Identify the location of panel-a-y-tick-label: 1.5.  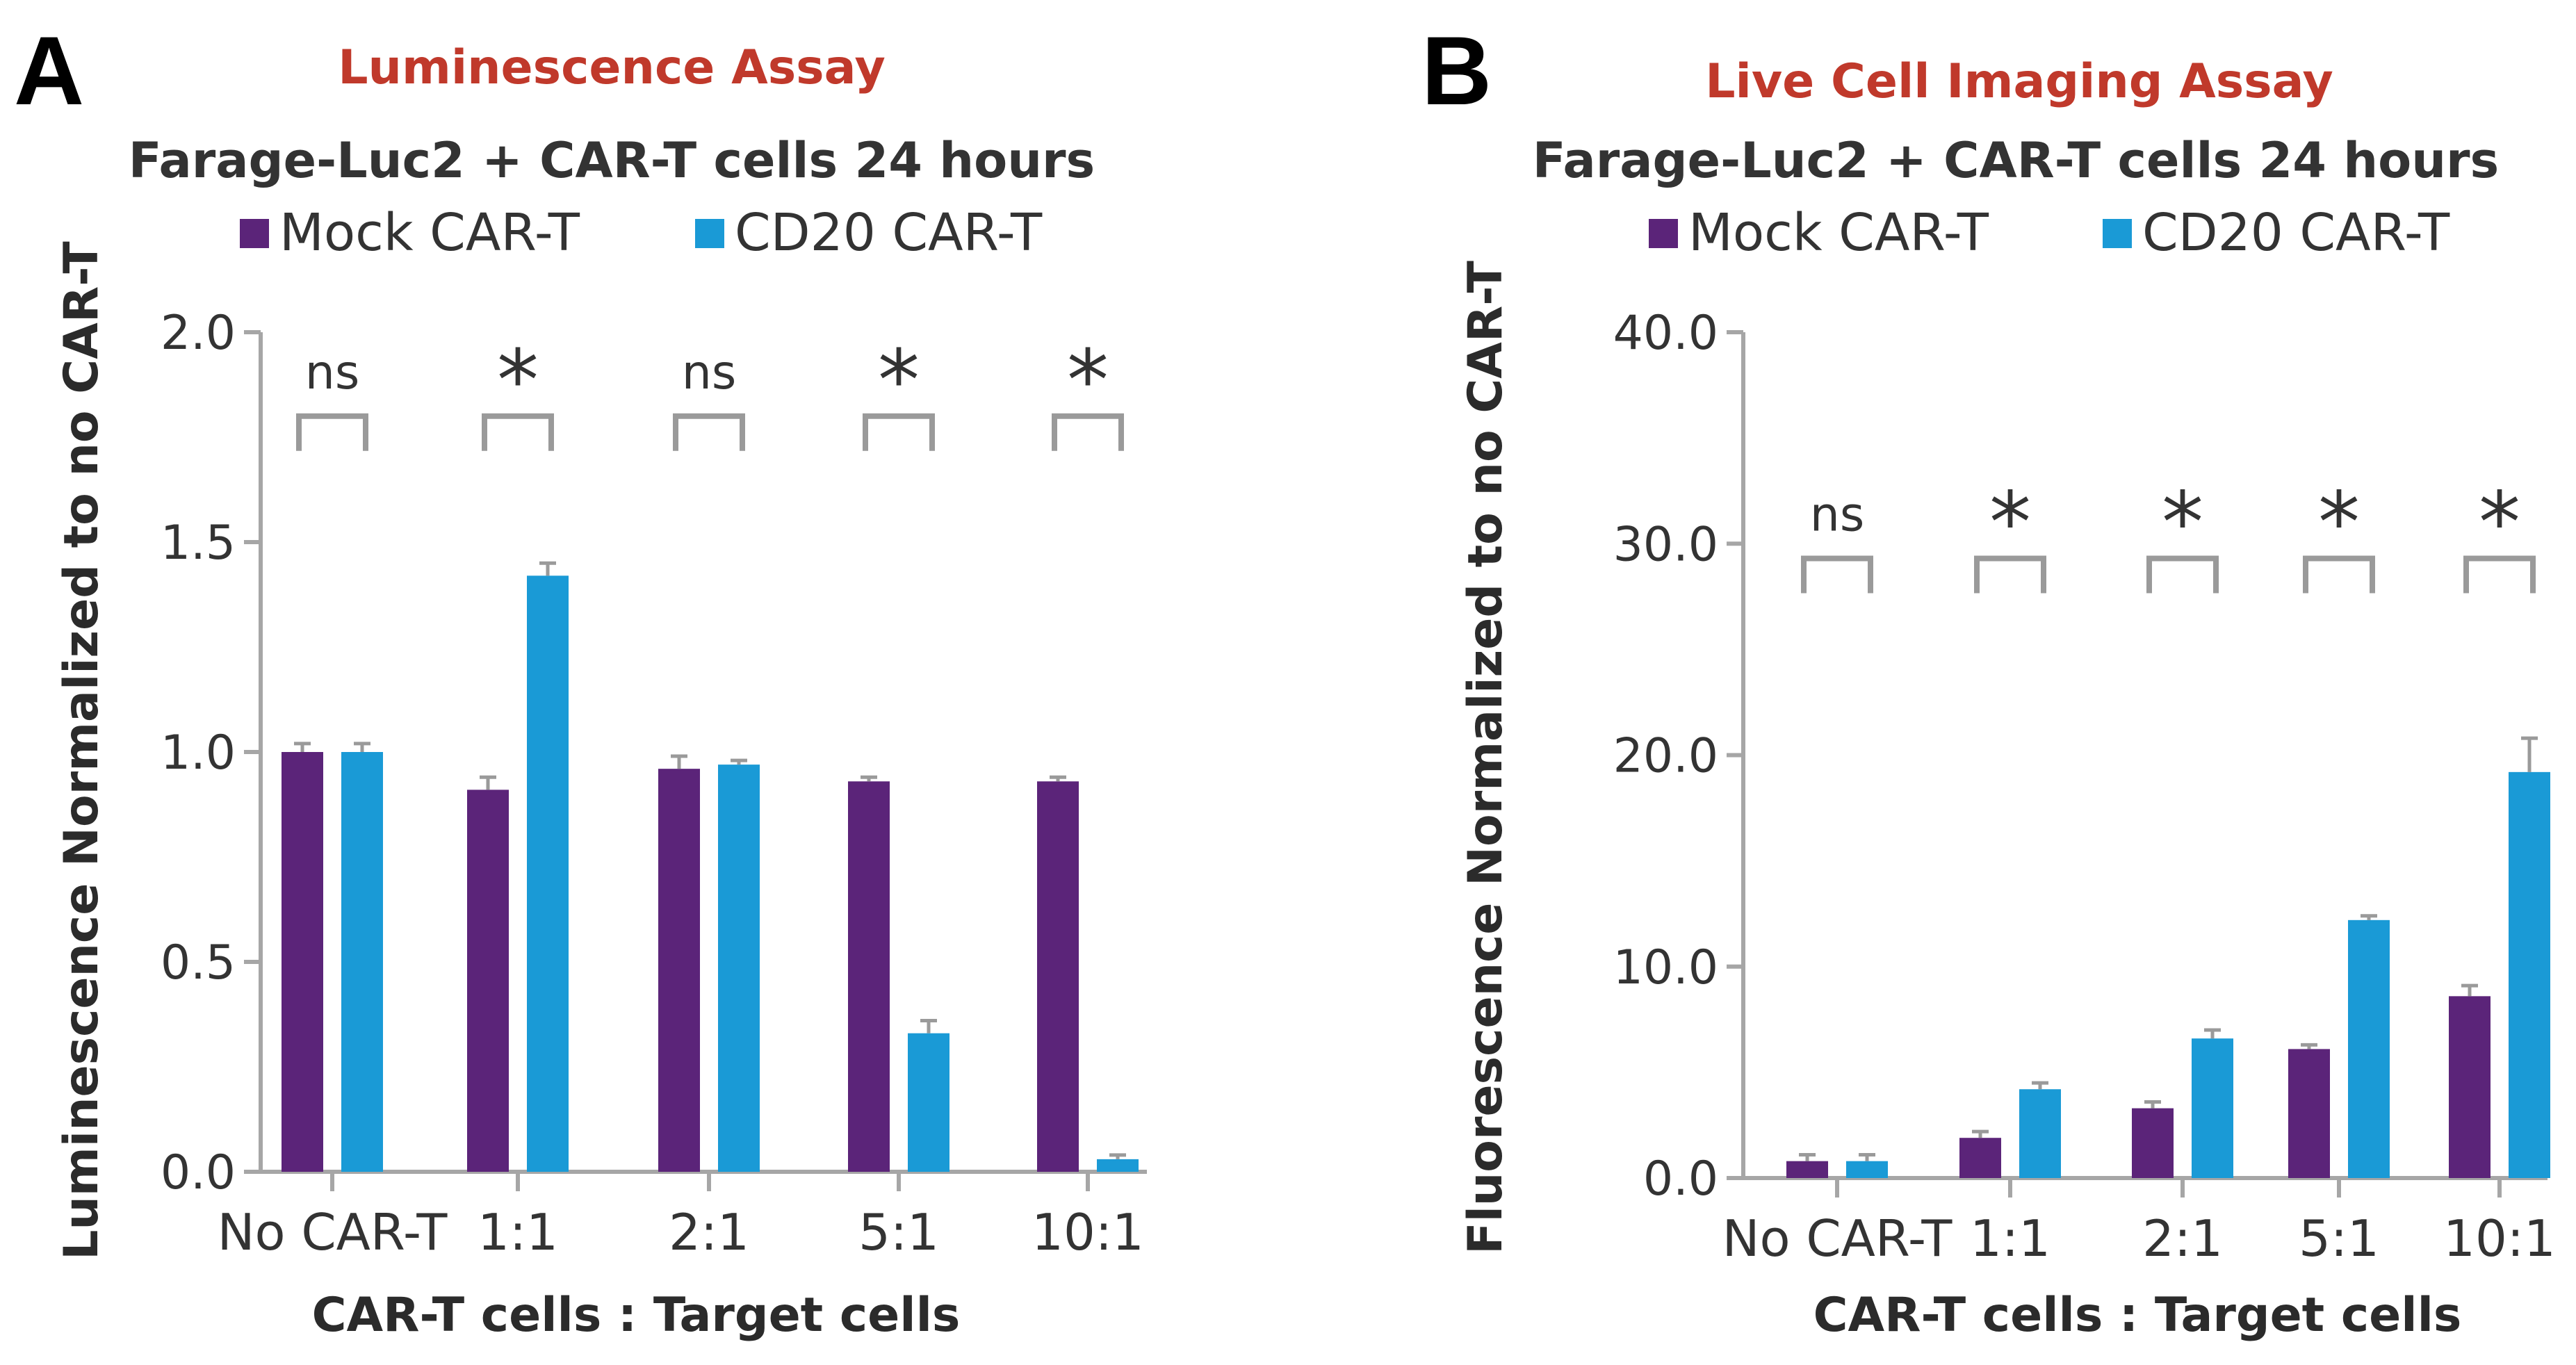
(198, 543).